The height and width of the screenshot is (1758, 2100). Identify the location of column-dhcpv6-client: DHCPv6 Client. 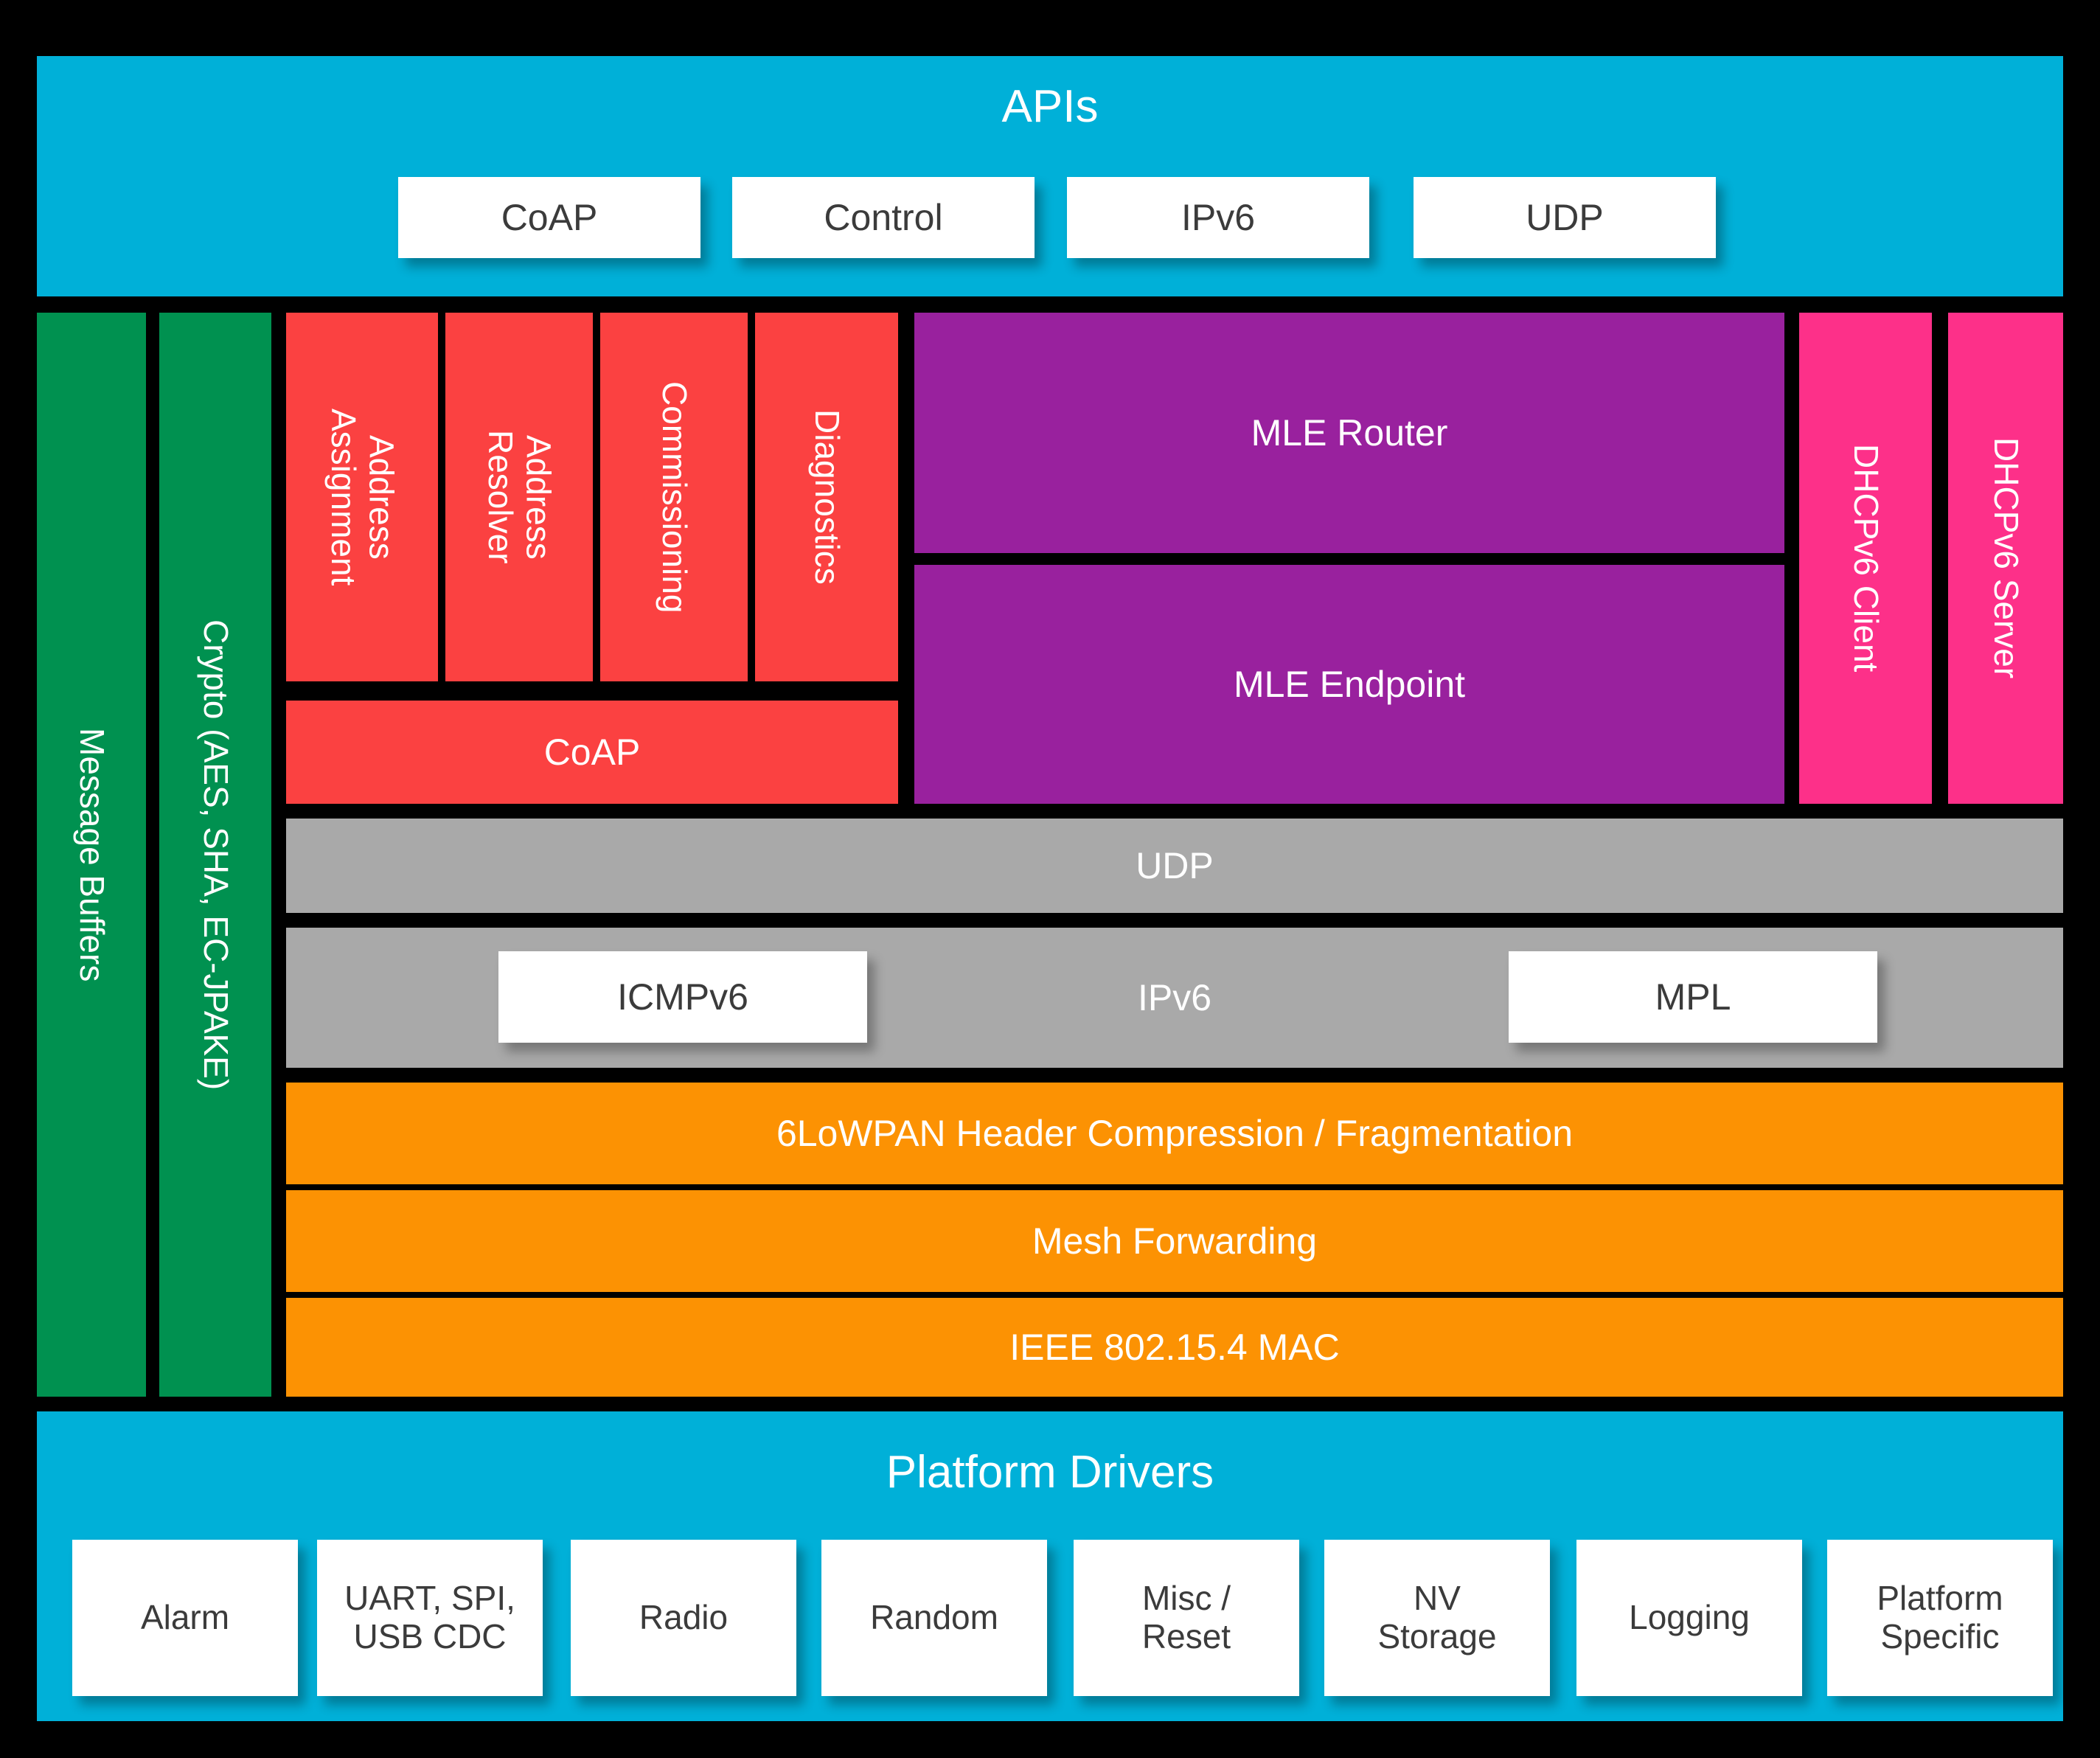
(1866, 558).